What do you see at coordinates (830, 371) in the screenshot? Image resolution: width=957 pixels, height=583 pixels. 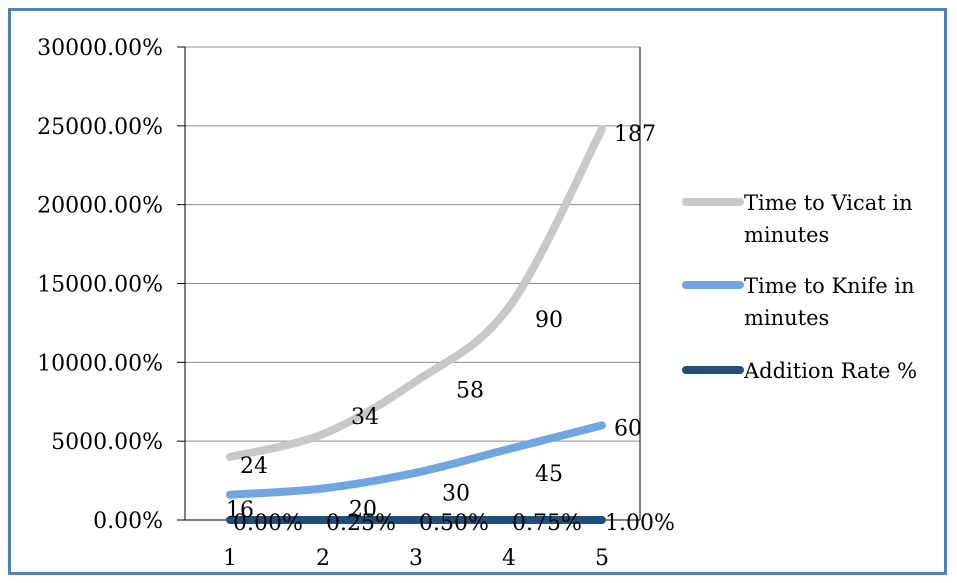 I see `legend-label: Addition Rate %` at bounding box center [830, 371].